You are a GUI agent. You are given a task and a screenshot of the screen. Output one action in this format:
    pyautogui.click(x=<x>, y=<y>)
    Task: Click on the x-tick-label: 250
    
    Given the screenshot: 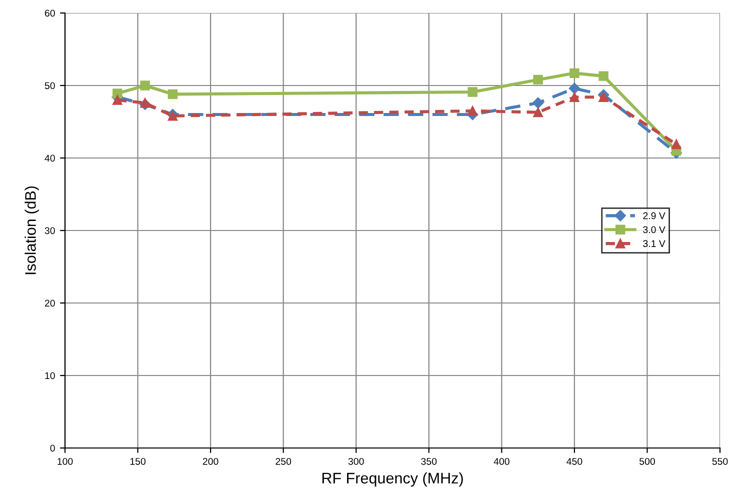 What is the action you would take?
    pyautogui.click(x=284, y=461)
    